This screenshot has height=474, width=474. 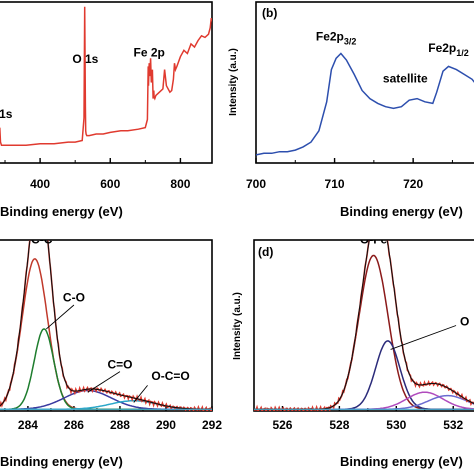 What do you see at coordinates (40, 184) in the screenshot?
I see `x-tick-label: 400` at bounding box center [40, 184].